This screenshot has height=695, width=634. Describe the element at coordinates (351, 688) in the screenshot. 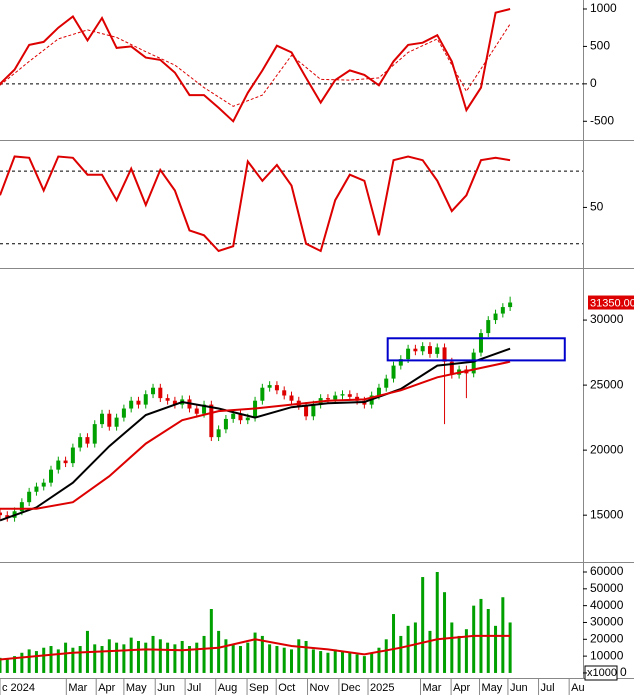

I see `x-tick-label: Dec` at that location.